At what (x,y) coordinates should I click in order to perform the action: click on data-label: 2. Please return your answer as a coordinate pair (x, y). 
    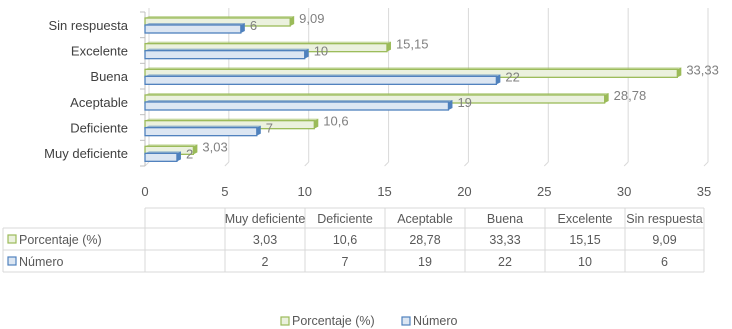
    Looking at the image, I should click on (189, 153).